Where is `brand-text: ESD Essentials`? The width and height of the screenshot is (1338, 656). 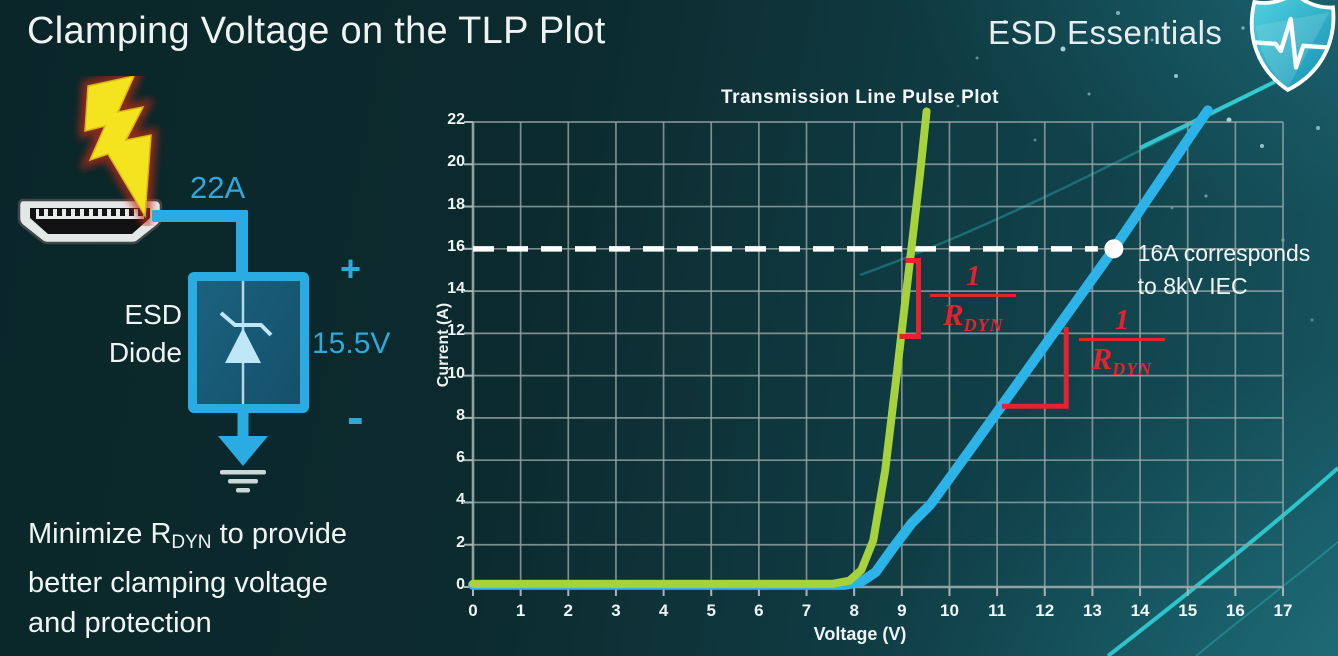 brand-text: ESD Essentials is located at coordinates (1105, 32).